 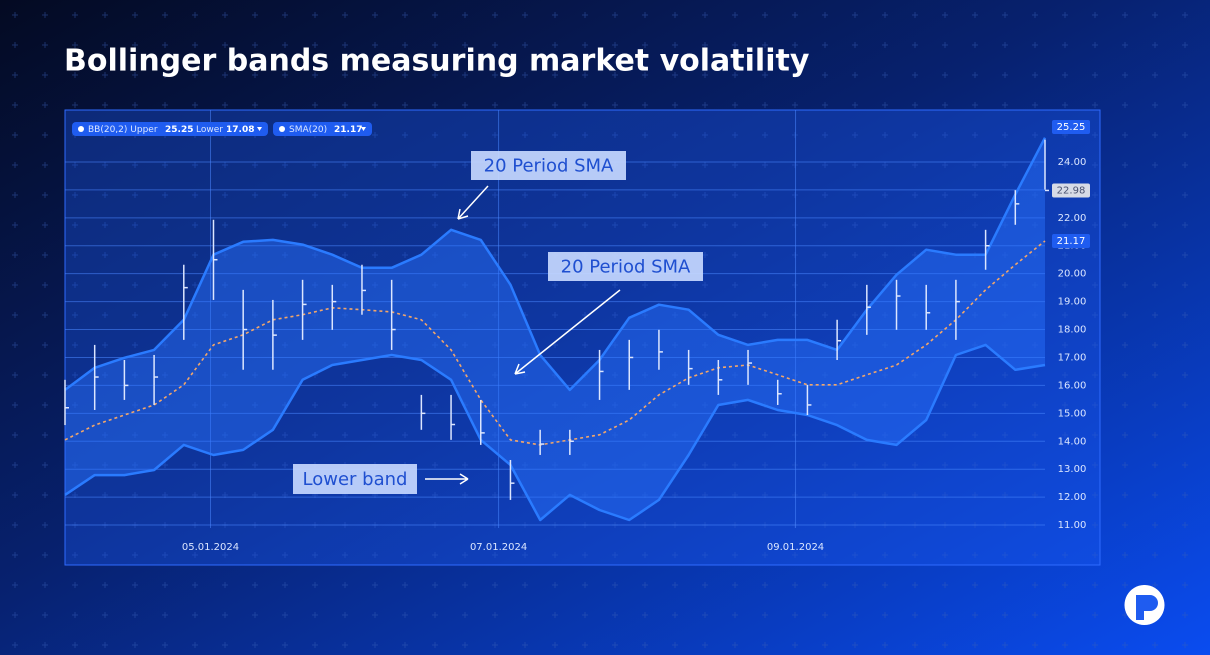 What do you see at coordinates (308, 130) in the screenshot?
I see `legend-label: SMA(20)` at bounding box center [308, 130].